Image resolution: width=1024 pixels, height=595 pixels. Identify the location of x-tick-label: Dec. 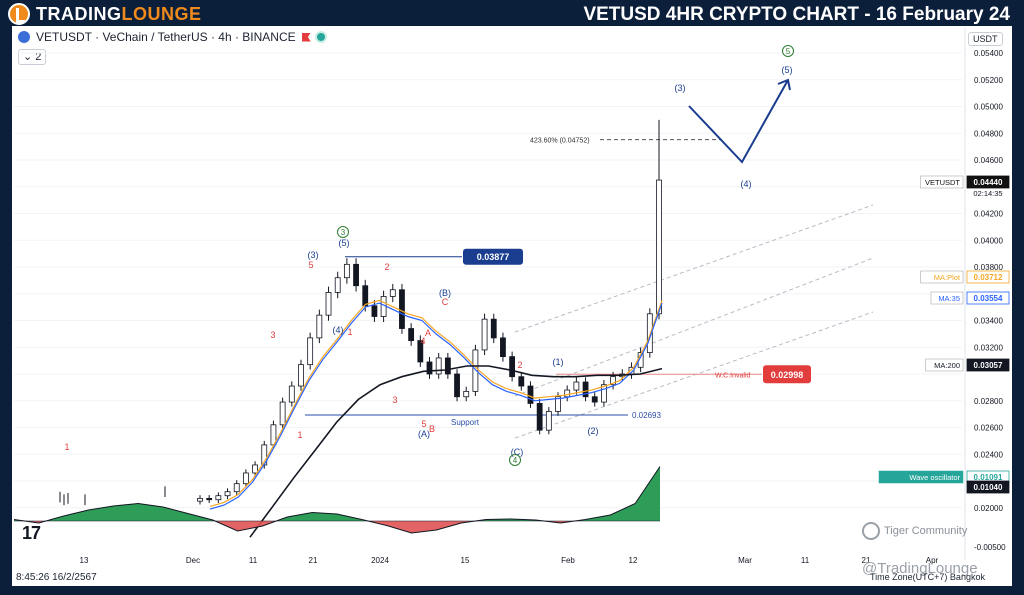
(193, 560).